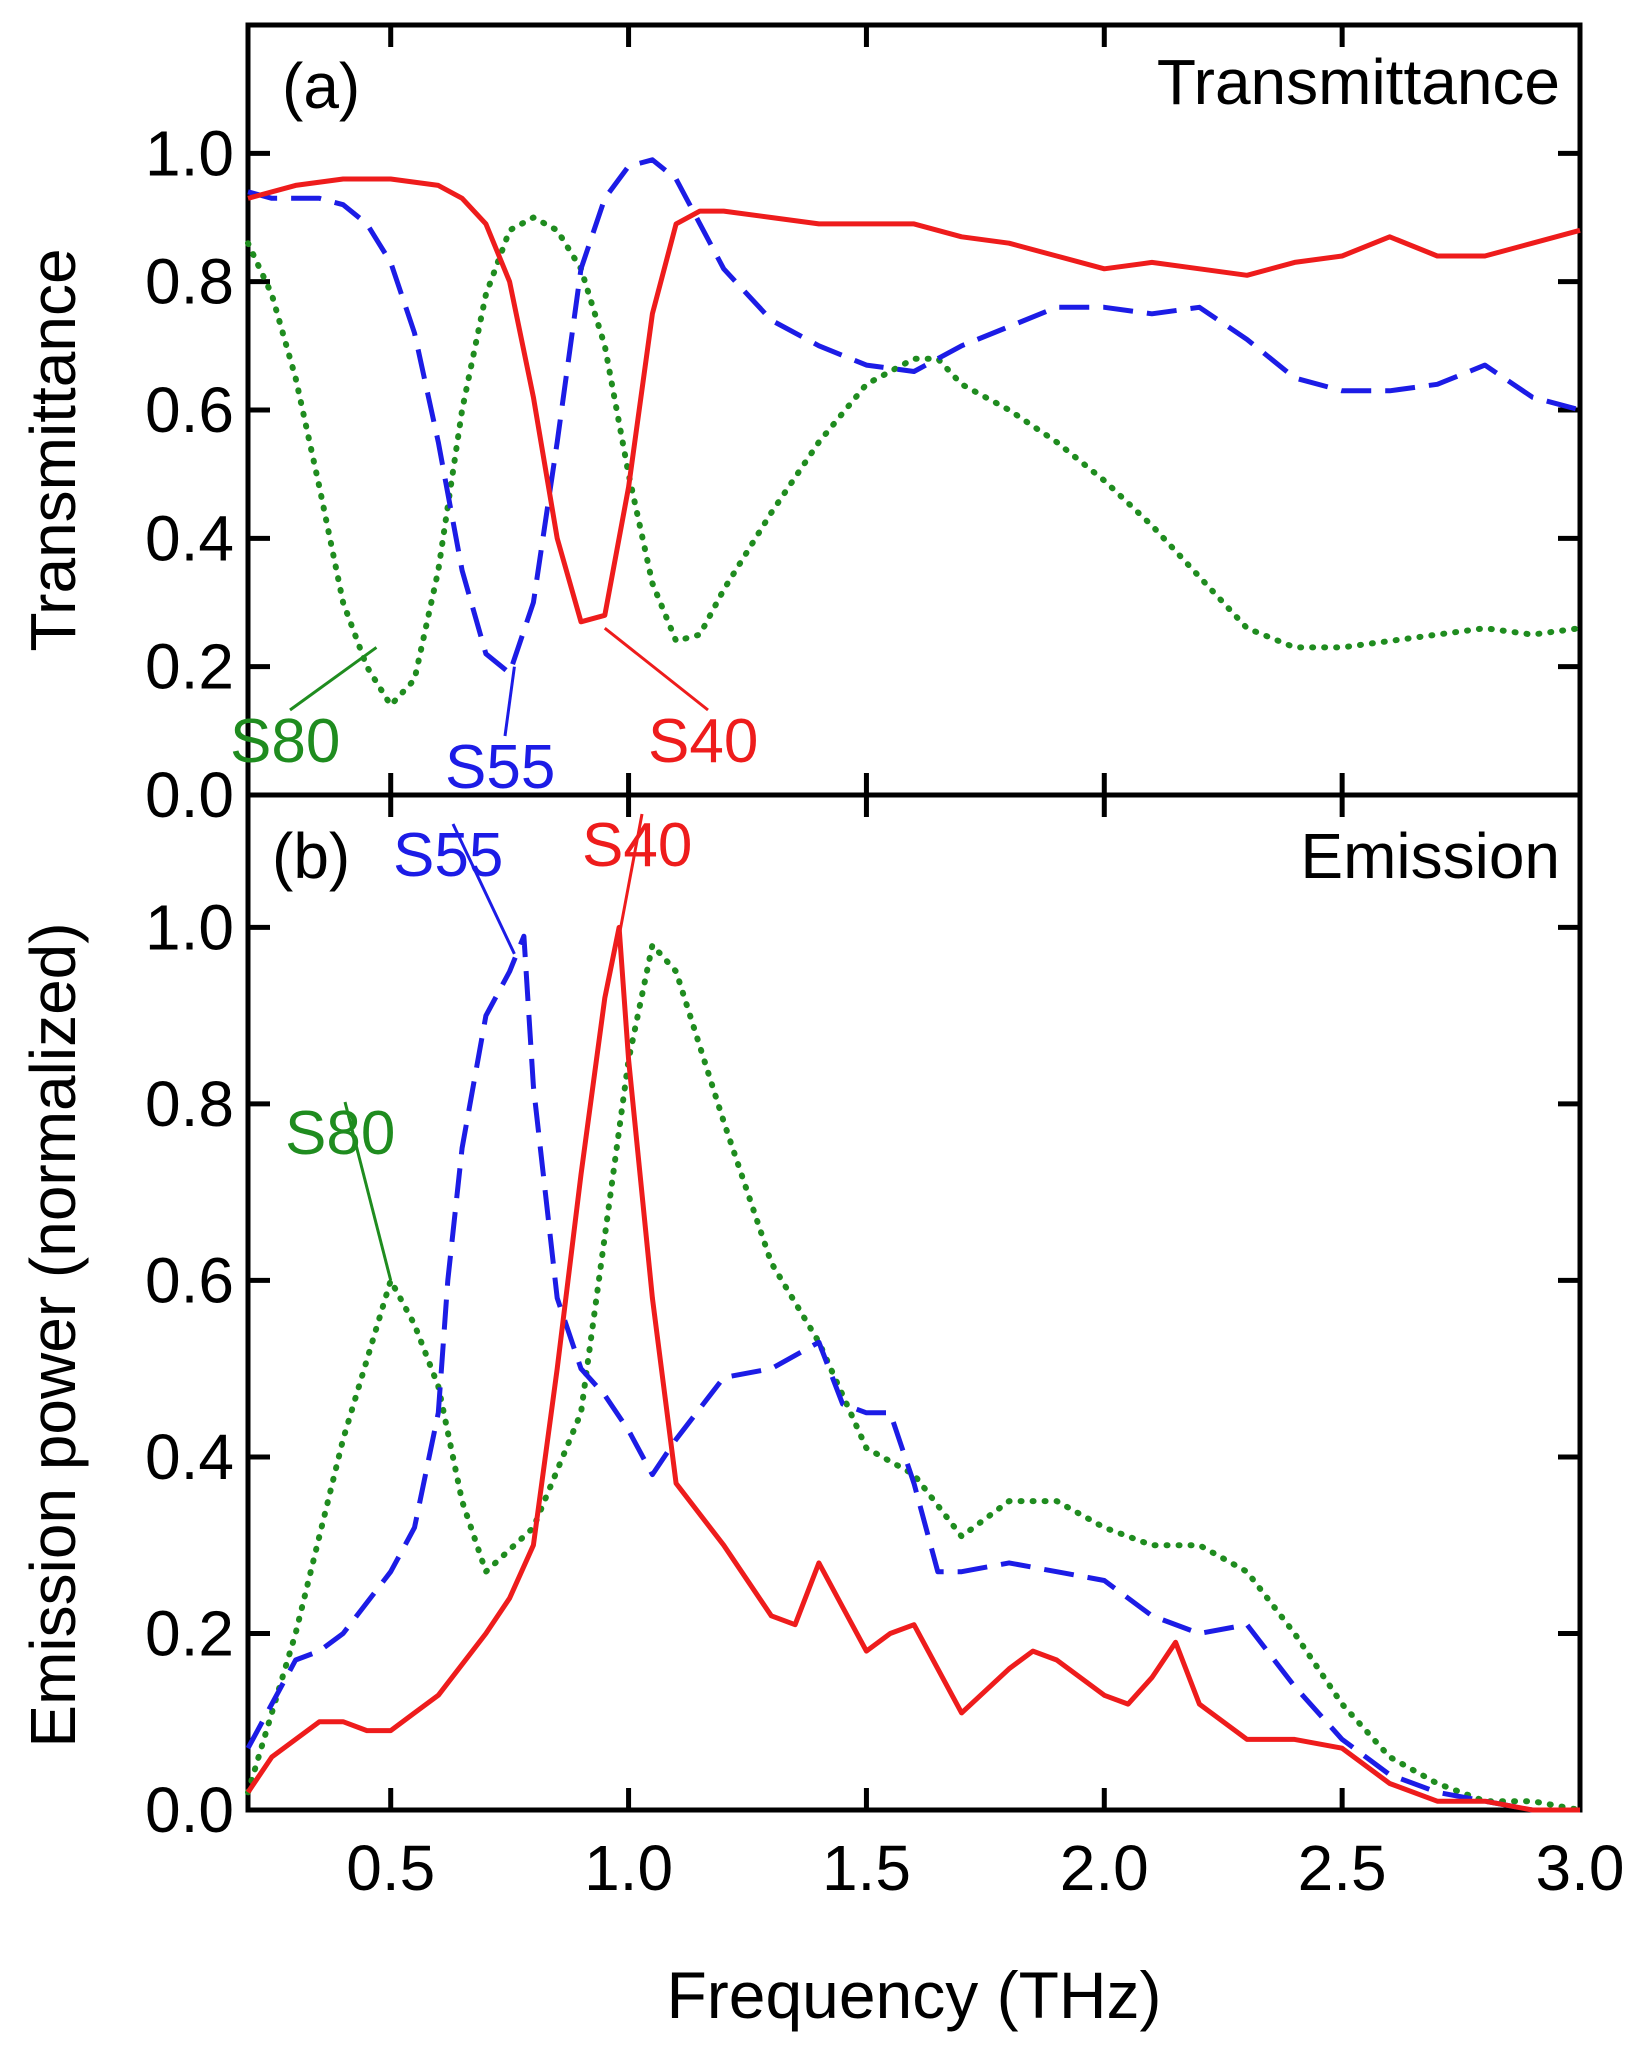 Image resolution: width=1643 pixels, height=2057 pixels. Describe the element at coordinates (189, 1457) in the screenshot. I see `panel-b-ytick-label-2: 0.4` at that location.